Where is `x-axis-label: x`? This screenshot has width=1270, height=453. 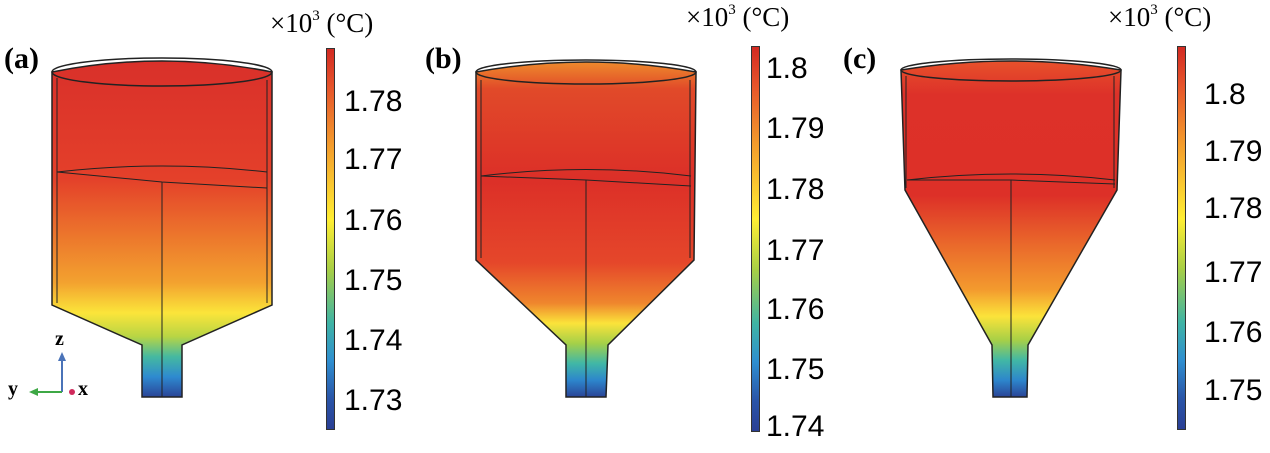
x-axis-label: x is located at coordinates (83, 389).